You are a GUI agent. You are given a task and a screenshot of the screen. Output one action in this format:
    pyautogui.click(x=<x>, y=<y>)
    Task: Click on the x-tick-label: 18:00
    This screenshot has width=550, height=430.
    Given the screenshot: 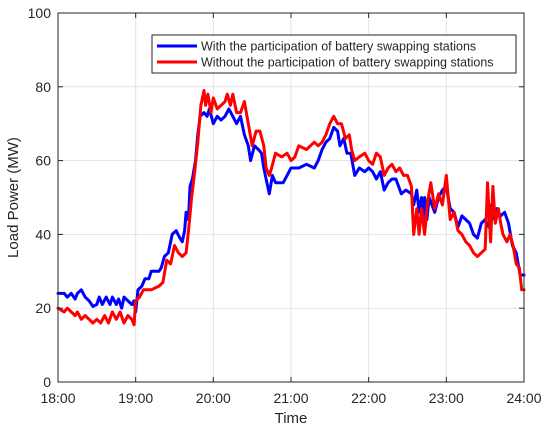 What is the action you would take?
    pyautogui.click(x=57, y=398)
    